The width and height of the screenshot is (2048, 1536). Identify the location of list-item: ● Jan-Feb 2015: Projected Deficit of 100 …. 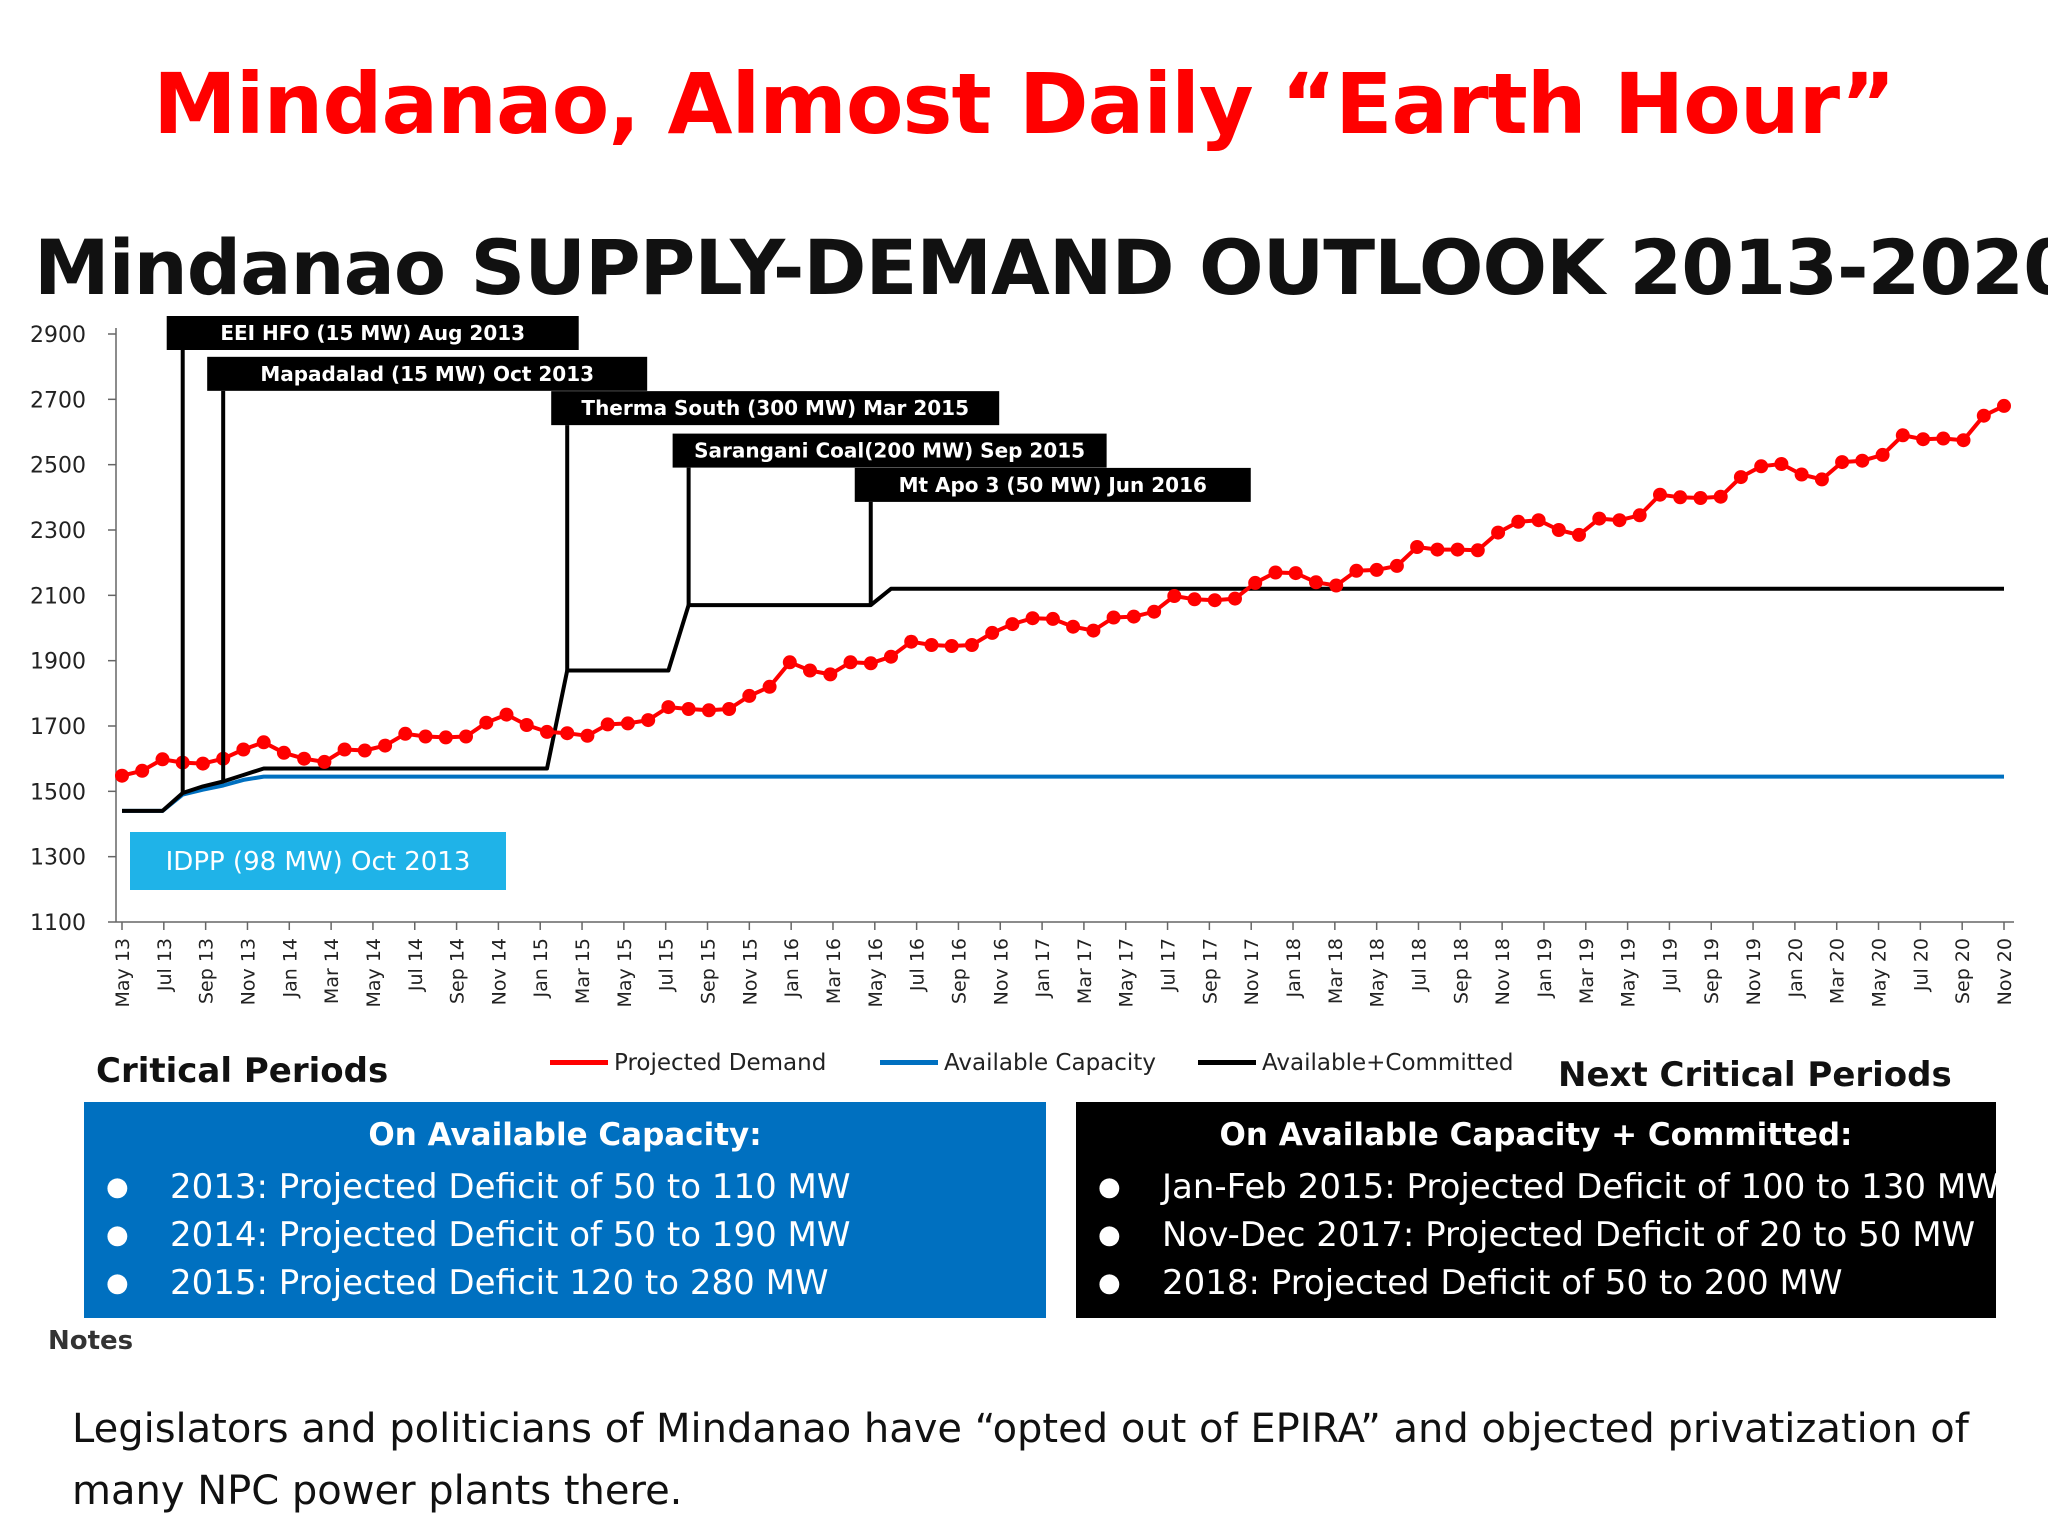
(1538, 1187).